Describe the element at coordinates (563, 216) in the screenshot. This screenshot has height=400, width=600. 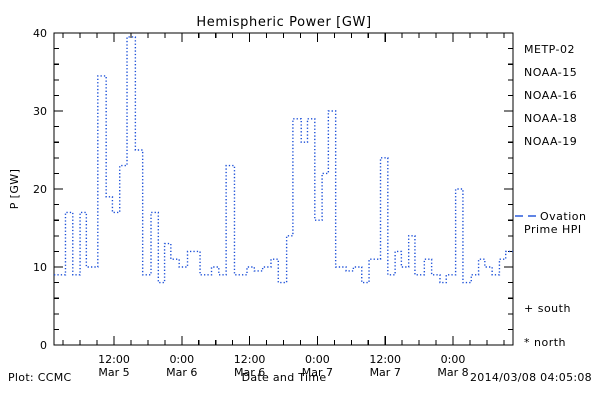
I see `legend-ovation-line1: Ovation` at that location.